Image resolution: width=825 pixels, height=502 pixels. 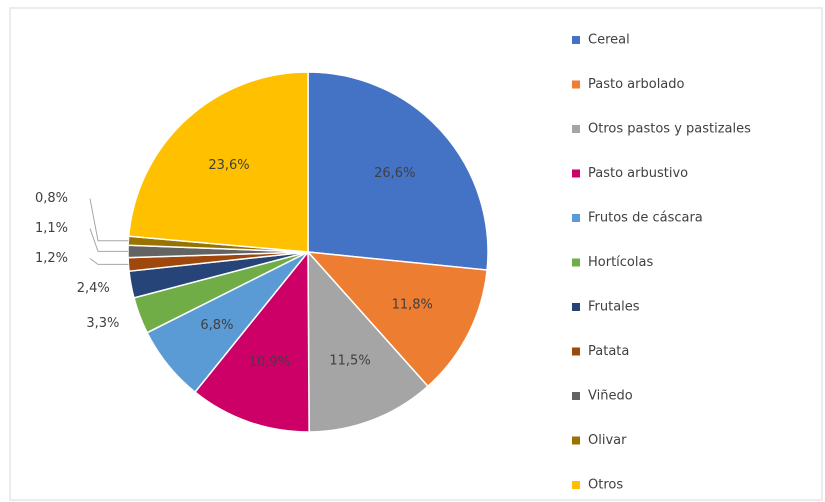 What do you see at coordinates (228, 165) in the screenshot?
I see `data-label: 23,6%` at bounding box center [228, 165].